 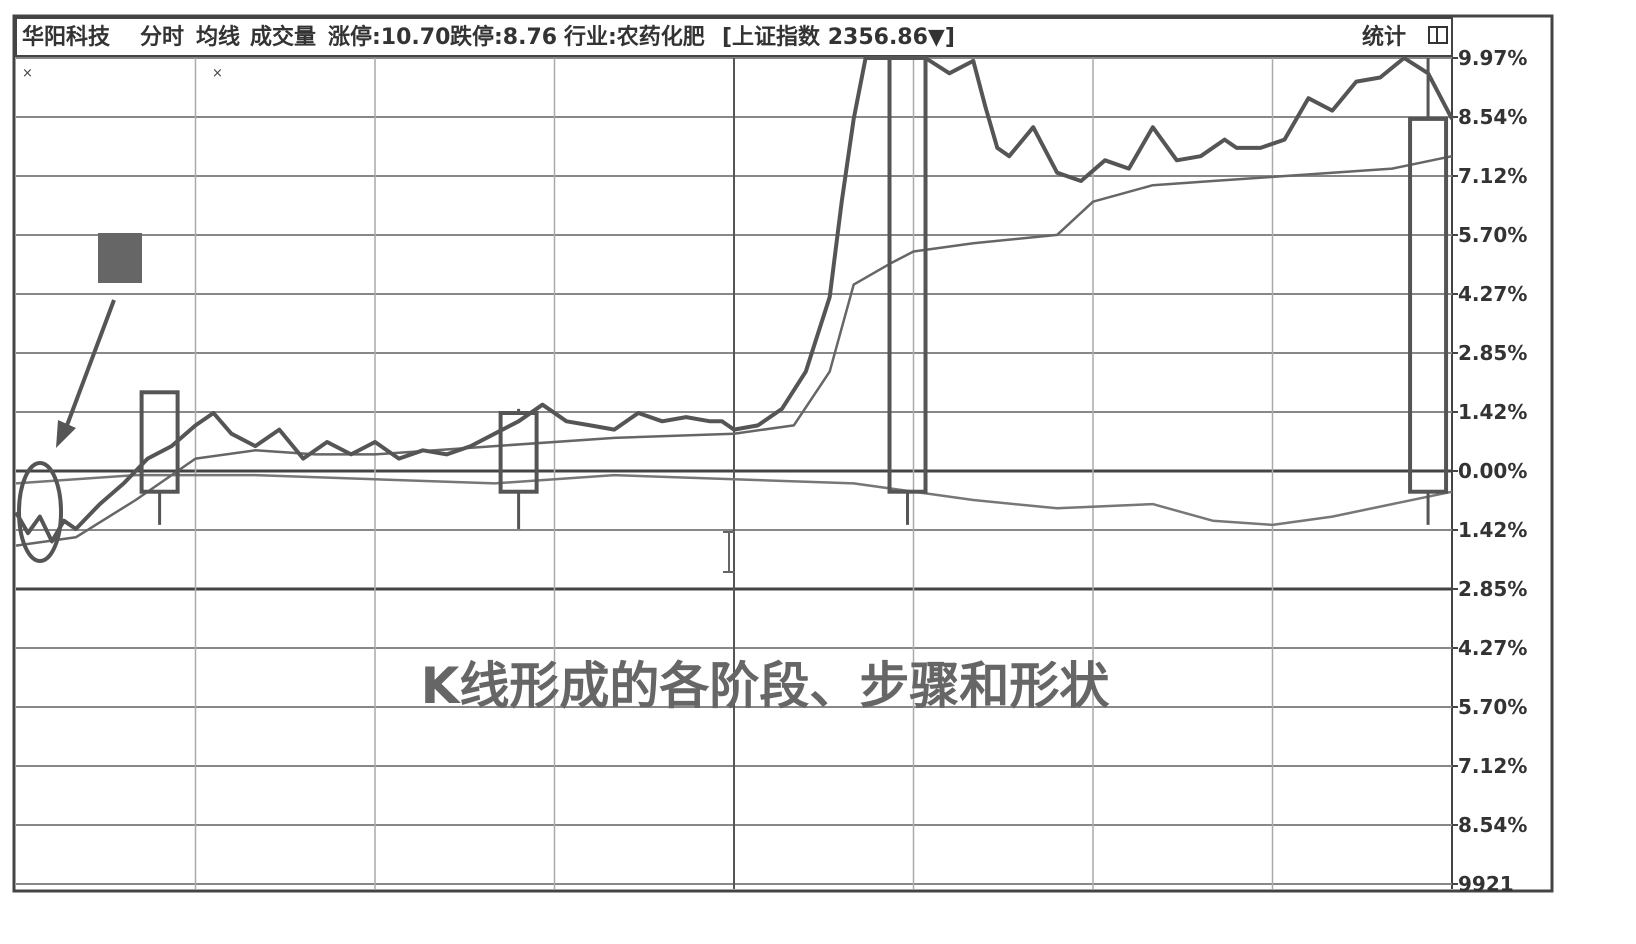 I want to click on window-toggle-icon, so click(x=1438, y=35).